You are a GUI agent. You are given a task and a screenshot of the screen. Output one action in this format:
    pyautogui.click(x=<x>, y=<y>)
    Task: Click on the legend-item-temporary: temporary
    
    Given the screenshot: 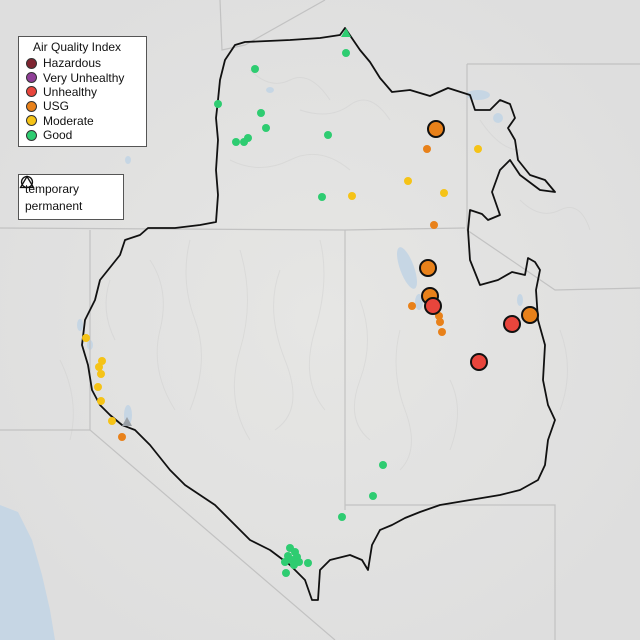 What is the action you would take?
    pyautogui.click(x=68, y=186)
    